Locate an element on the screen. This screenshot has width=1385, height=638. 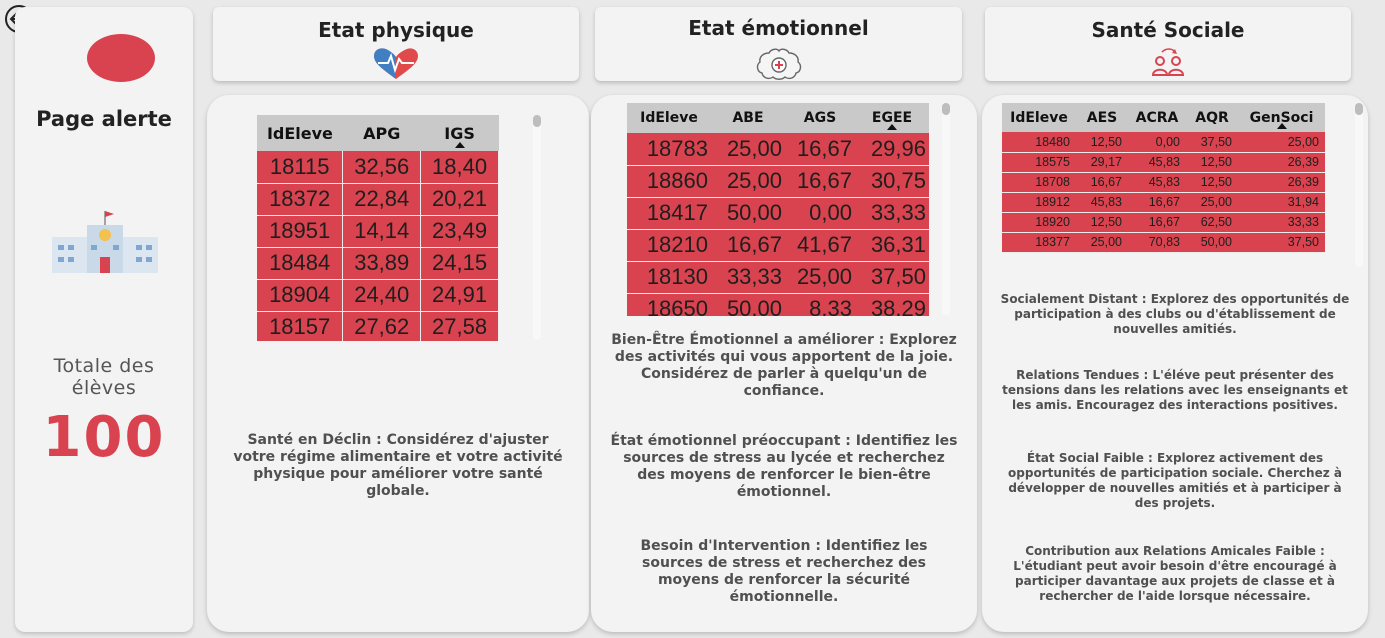
table-cell: 18115 is located at coordinates (300, 167).